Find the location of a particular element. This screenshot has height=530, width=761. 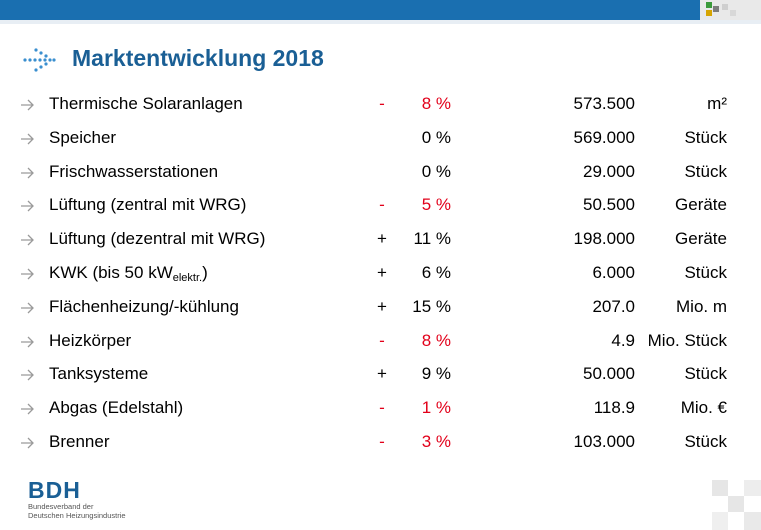

logo-subtitle-line1: Bundesverband der is located at coordinates (61, 506).